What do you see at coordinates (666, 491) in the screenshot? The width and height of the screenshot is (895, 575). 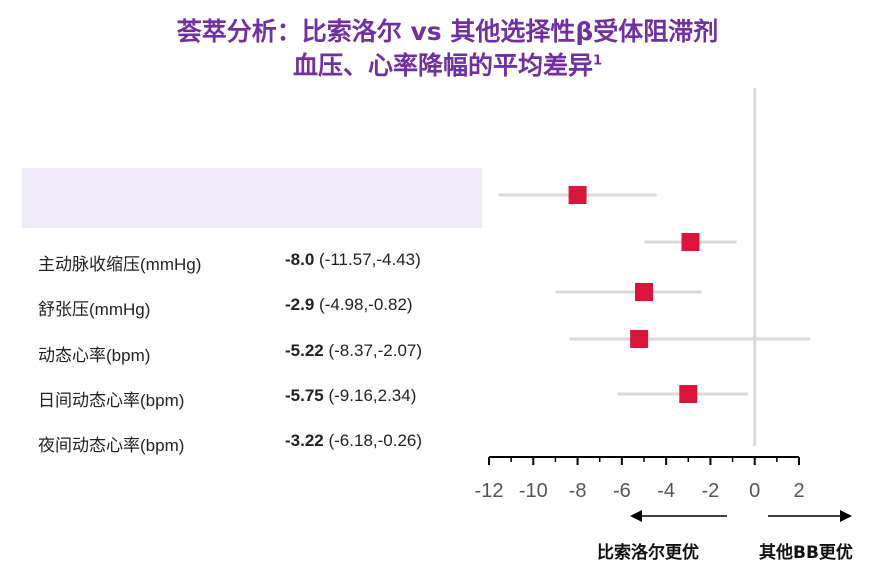 I see `x-tick-label: -4` at bounding box center [666, 491].